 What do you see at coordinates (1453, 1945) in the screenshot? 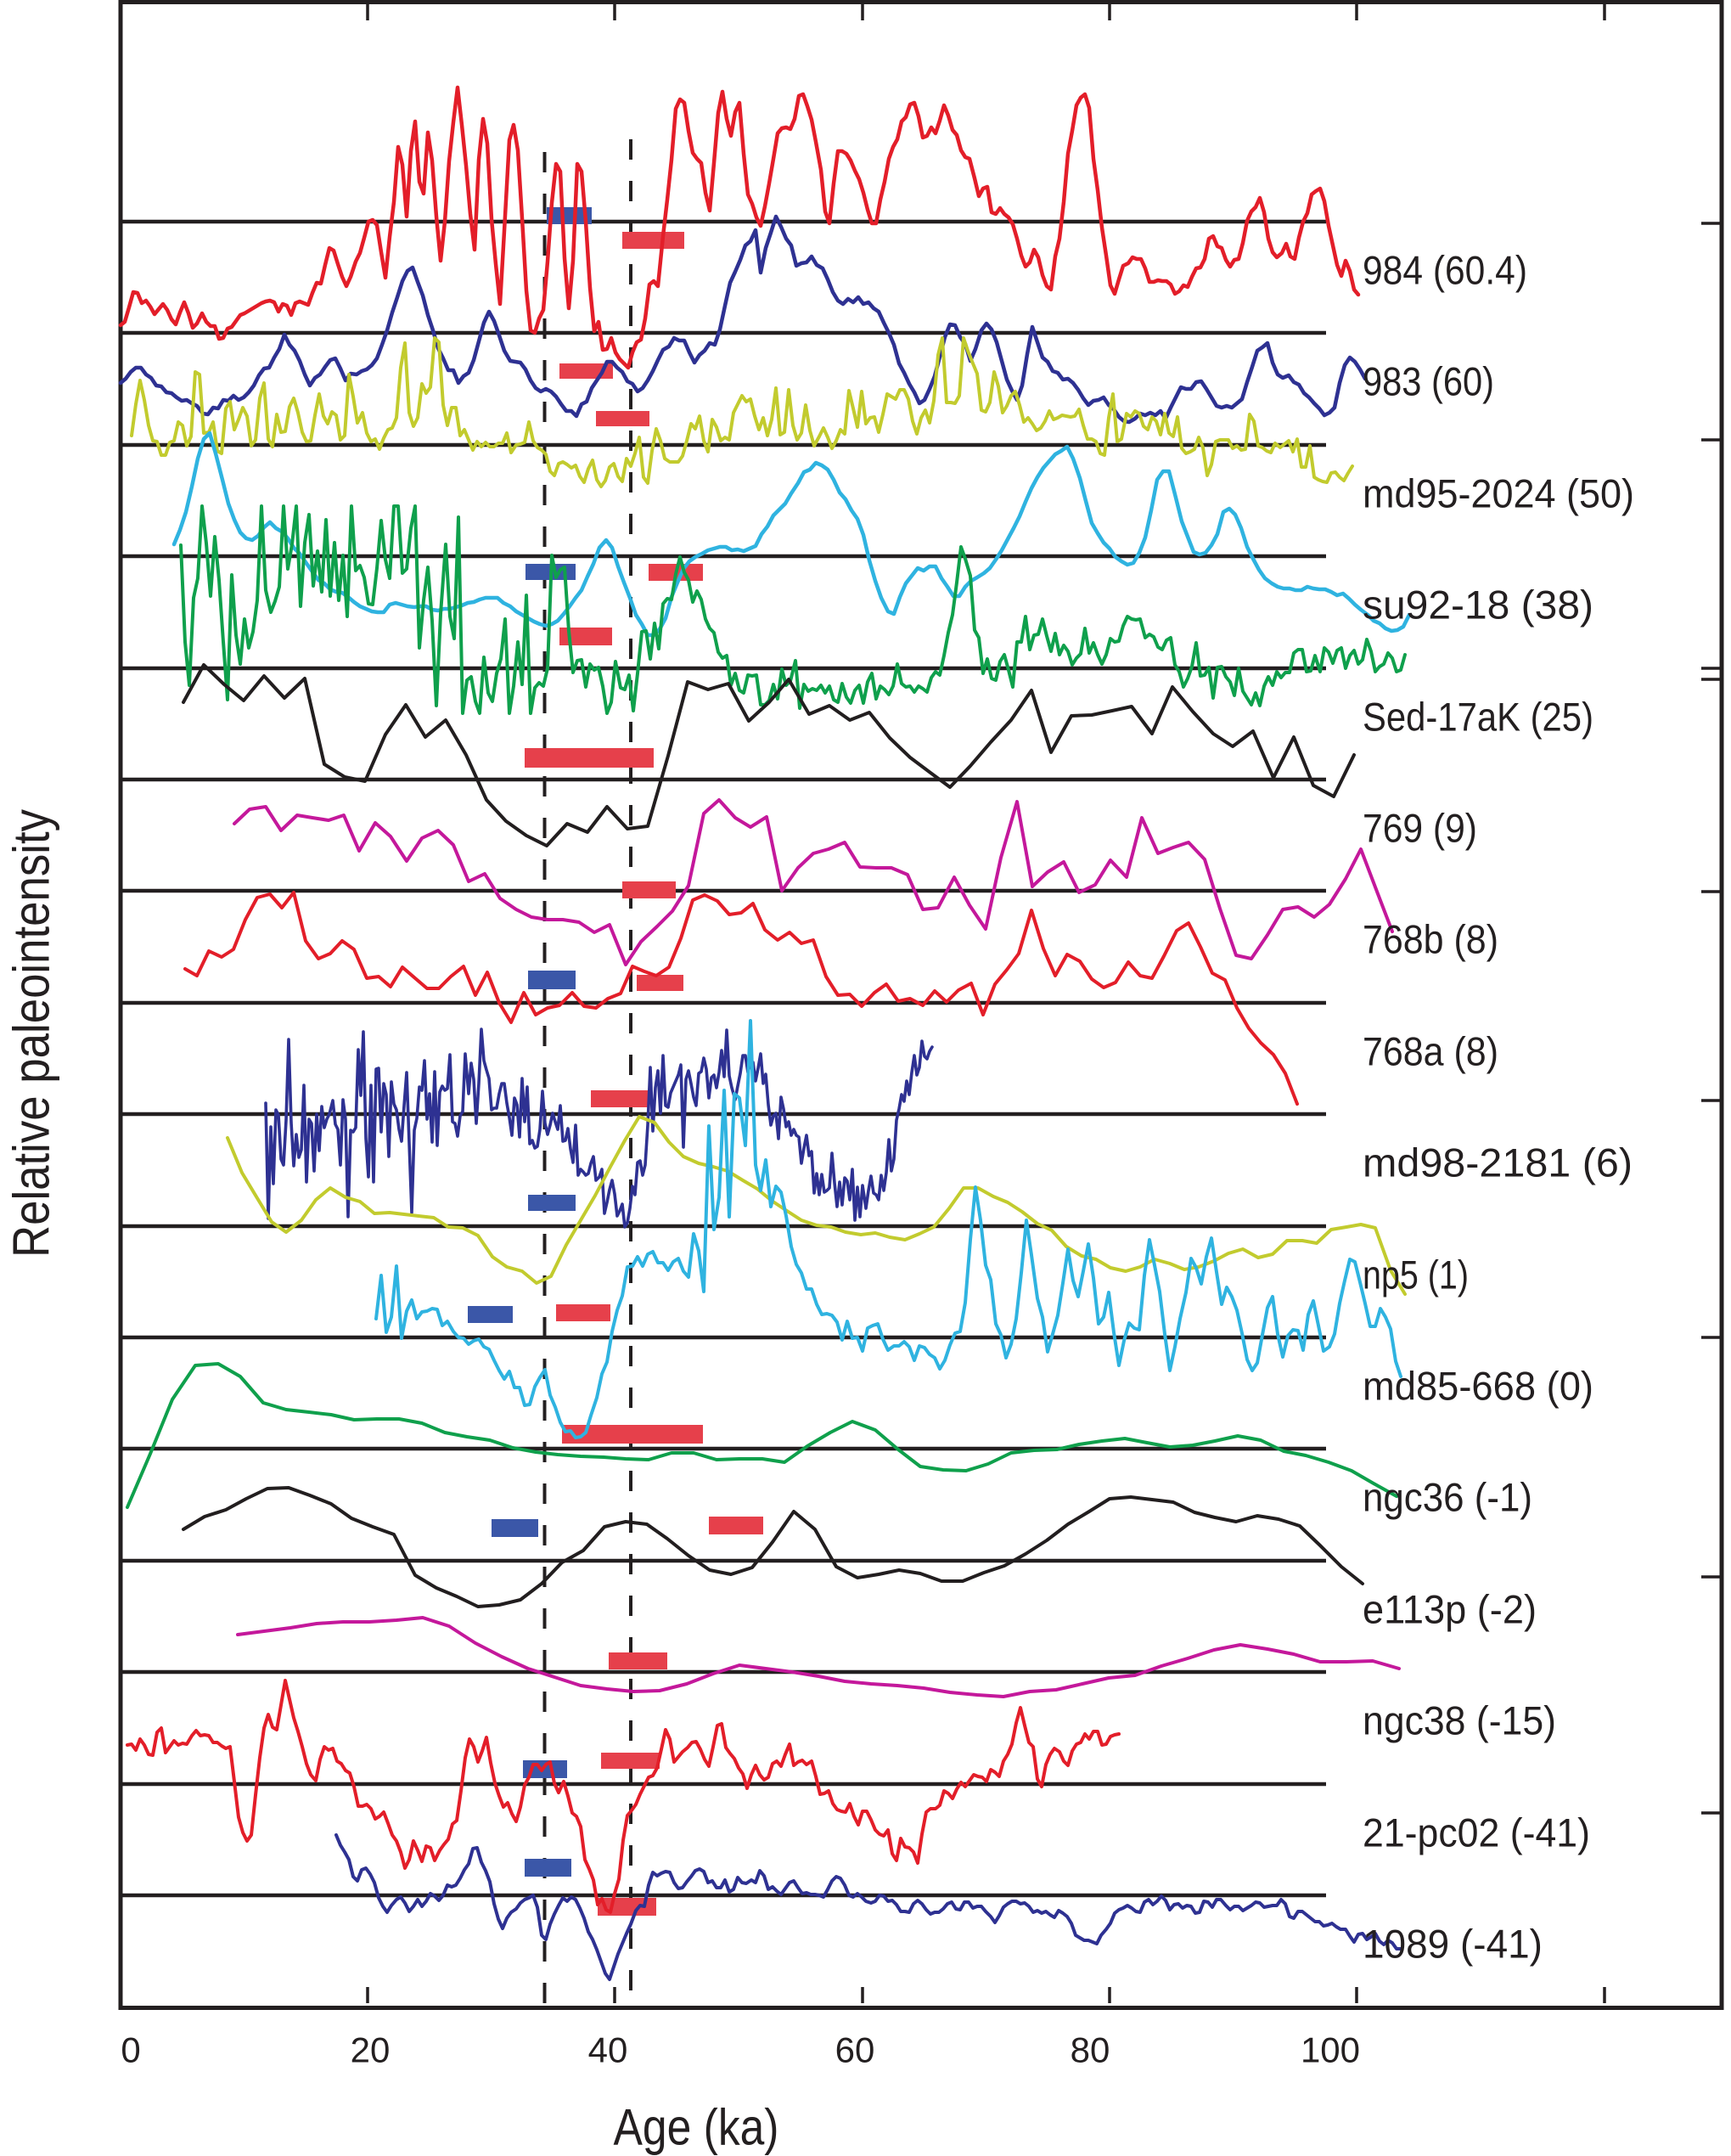
I see `svg-text: 1089 (-41)` at bounding box center [1453, 1945].